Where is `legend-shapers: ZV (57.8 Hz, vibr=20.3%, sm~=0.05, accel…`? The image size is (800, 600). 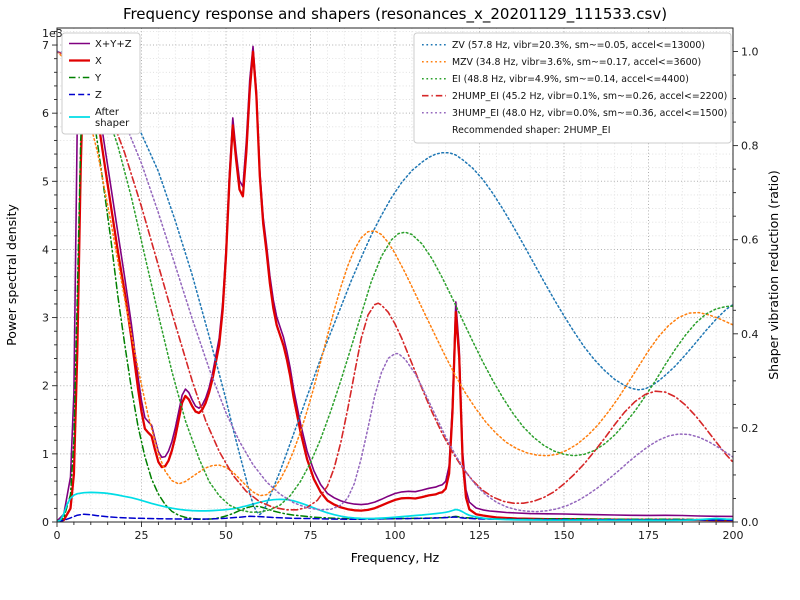
legend-shapers: ZV (57.8 Hz, vibr=20.3%, sm~=0.05, accel… is located at coordinates (572, 88).